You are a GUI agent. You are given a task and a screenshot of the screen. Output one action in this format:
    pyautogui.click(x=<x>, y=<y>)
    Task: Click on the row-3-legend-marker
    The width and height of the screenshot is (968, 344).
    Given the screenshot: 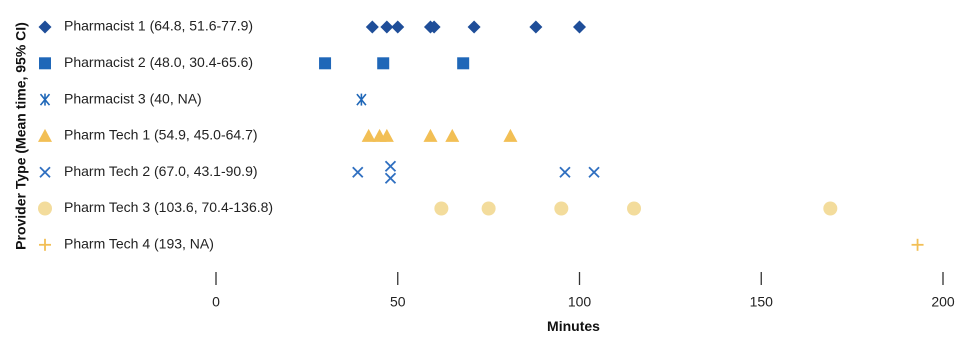 What is the action you would take?
    pyautogui.click(x=45, y=99)
    